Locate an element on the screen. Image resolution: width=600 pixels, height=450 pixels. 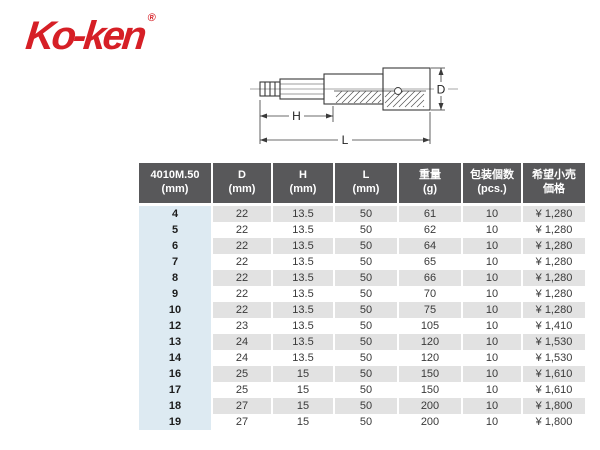
dimension-arrows is located at coordinates (352, 105).